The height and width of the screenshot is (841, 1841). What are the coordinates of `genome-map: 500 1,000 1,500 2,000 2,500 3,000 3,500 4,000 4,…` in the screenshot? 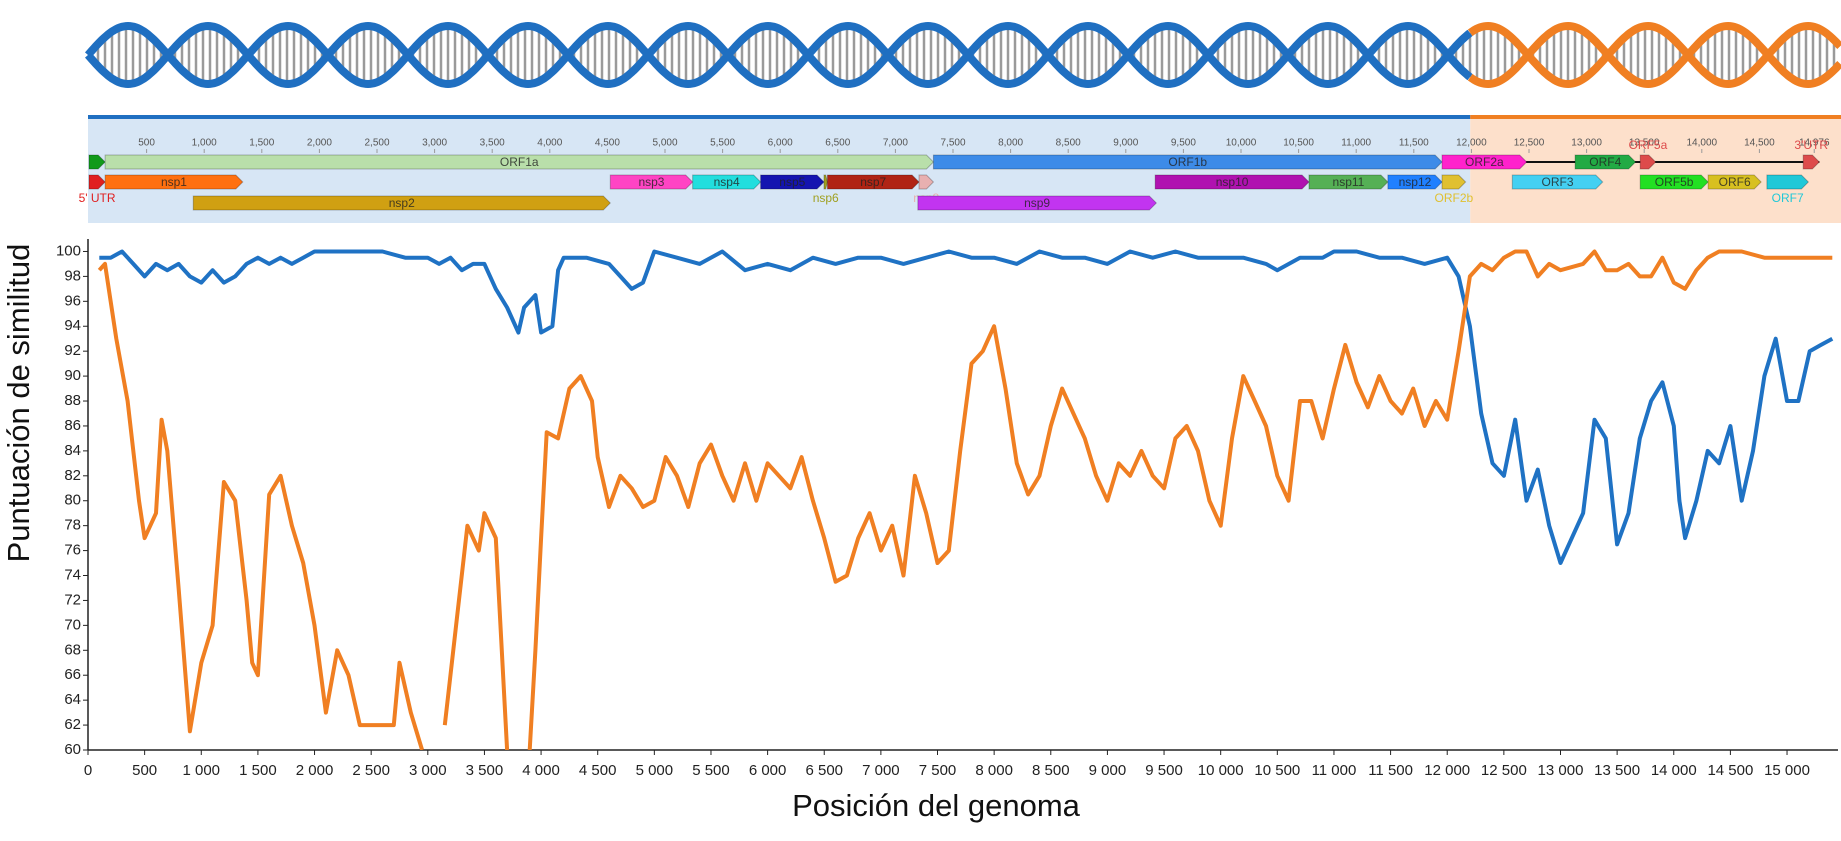 It's located at (960, 169).